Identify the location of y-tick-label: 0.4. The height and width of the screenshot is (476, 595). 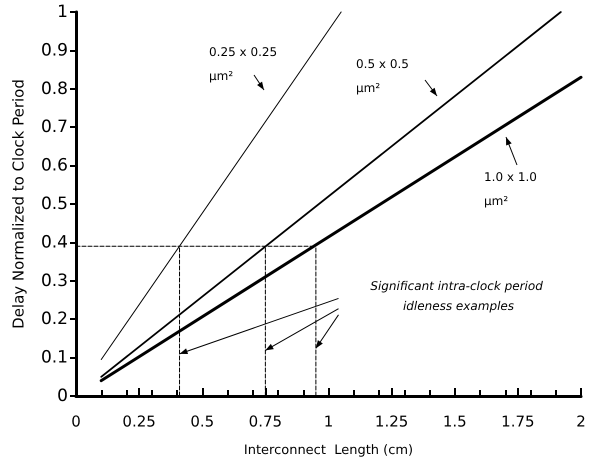
(54, 242).